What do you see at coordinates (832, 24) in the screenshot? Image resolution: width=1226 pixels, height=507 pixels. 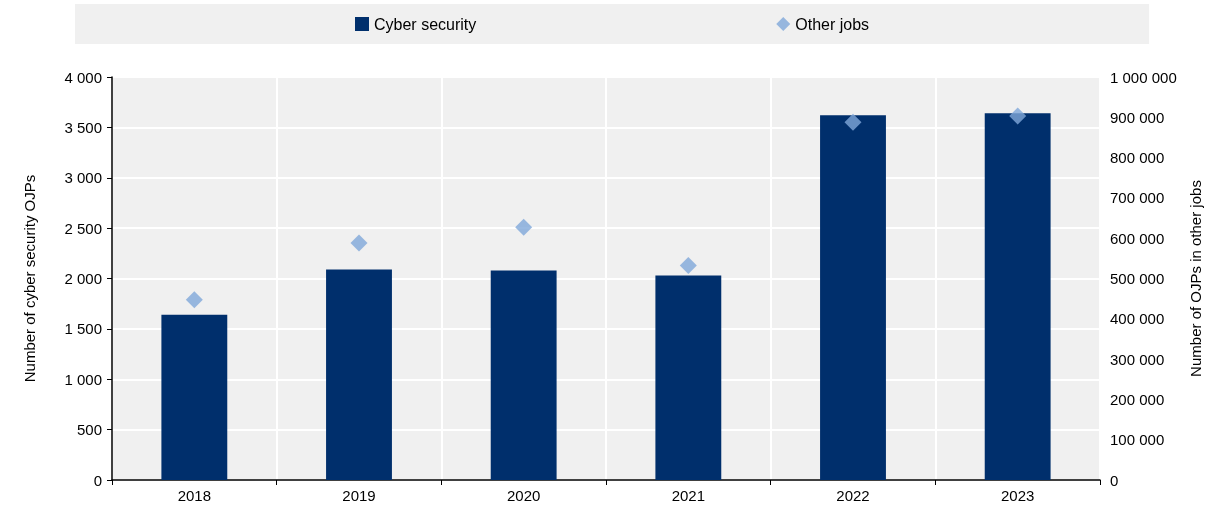 I see `legend-label: Other jobs` at bounding box center [832, 24].